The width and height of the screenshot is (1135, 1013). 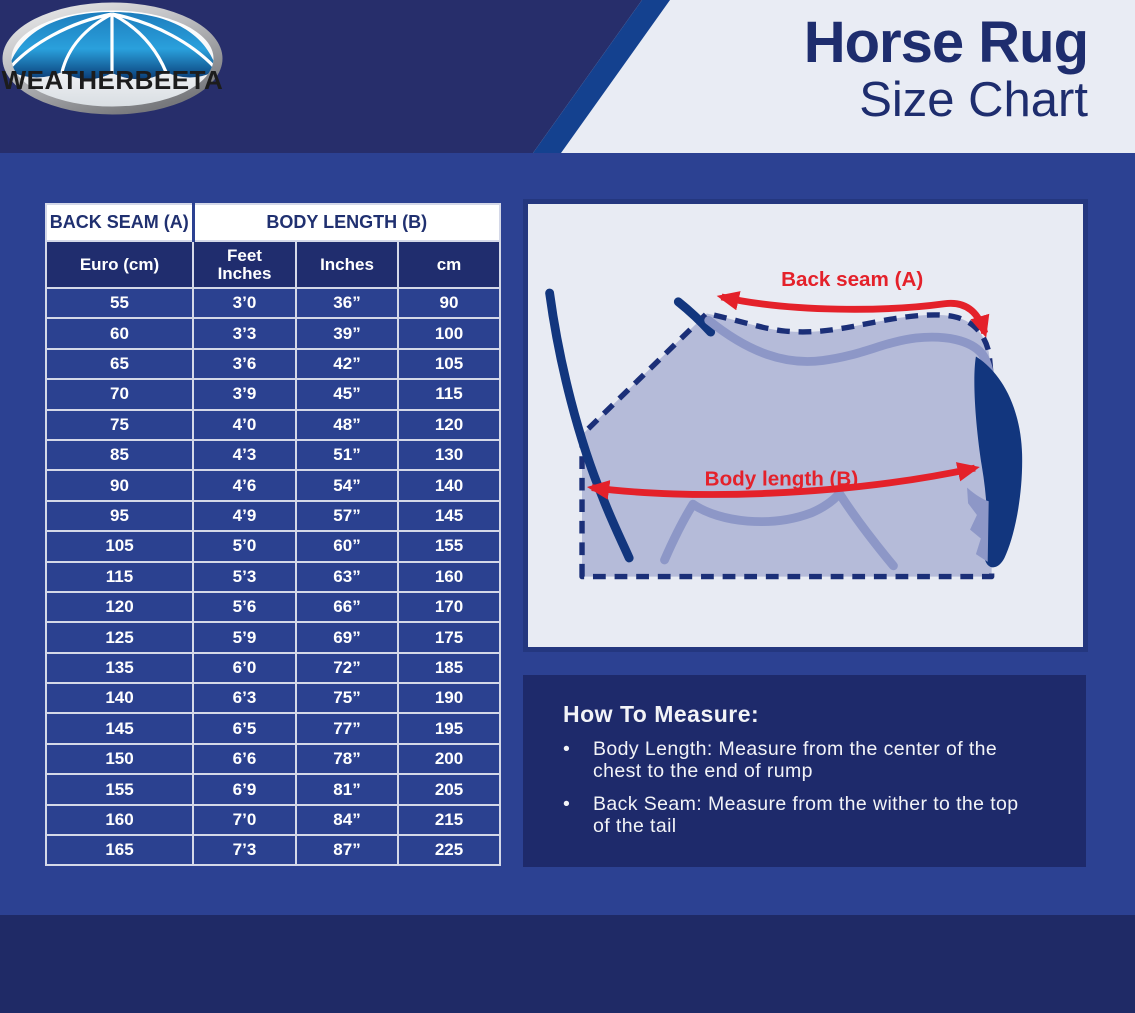 I want to click on table-cell: 6’5, so click(x=244, y=728).